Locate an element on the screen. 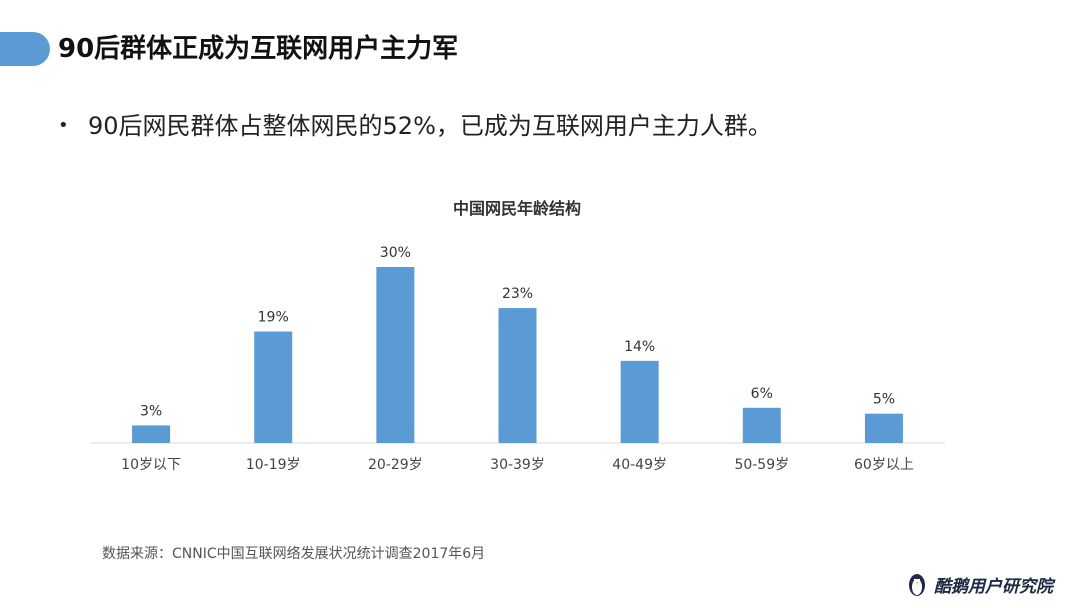 This screenshot has height=608, width=1080. bar-value-label: 23% is located at coordinates (517, 294).